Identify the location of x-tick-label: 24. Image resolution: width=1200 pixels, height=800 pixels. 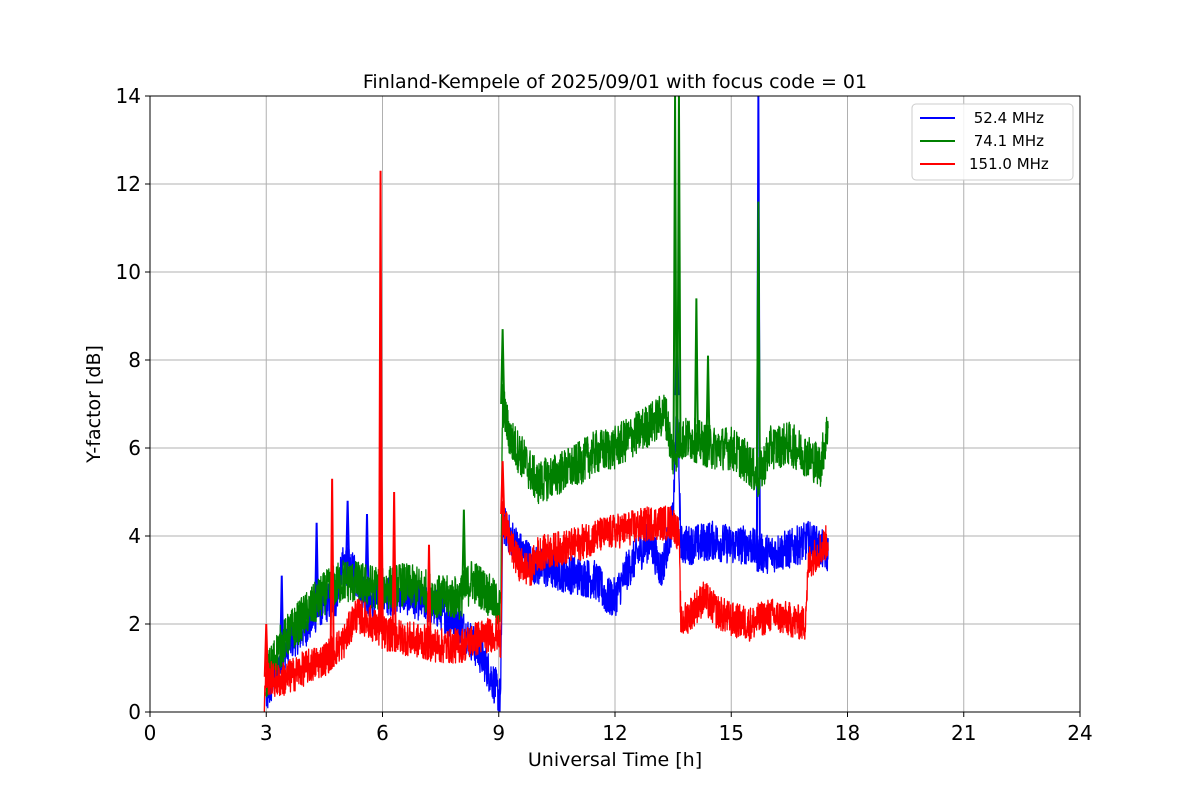
(1079, 733).